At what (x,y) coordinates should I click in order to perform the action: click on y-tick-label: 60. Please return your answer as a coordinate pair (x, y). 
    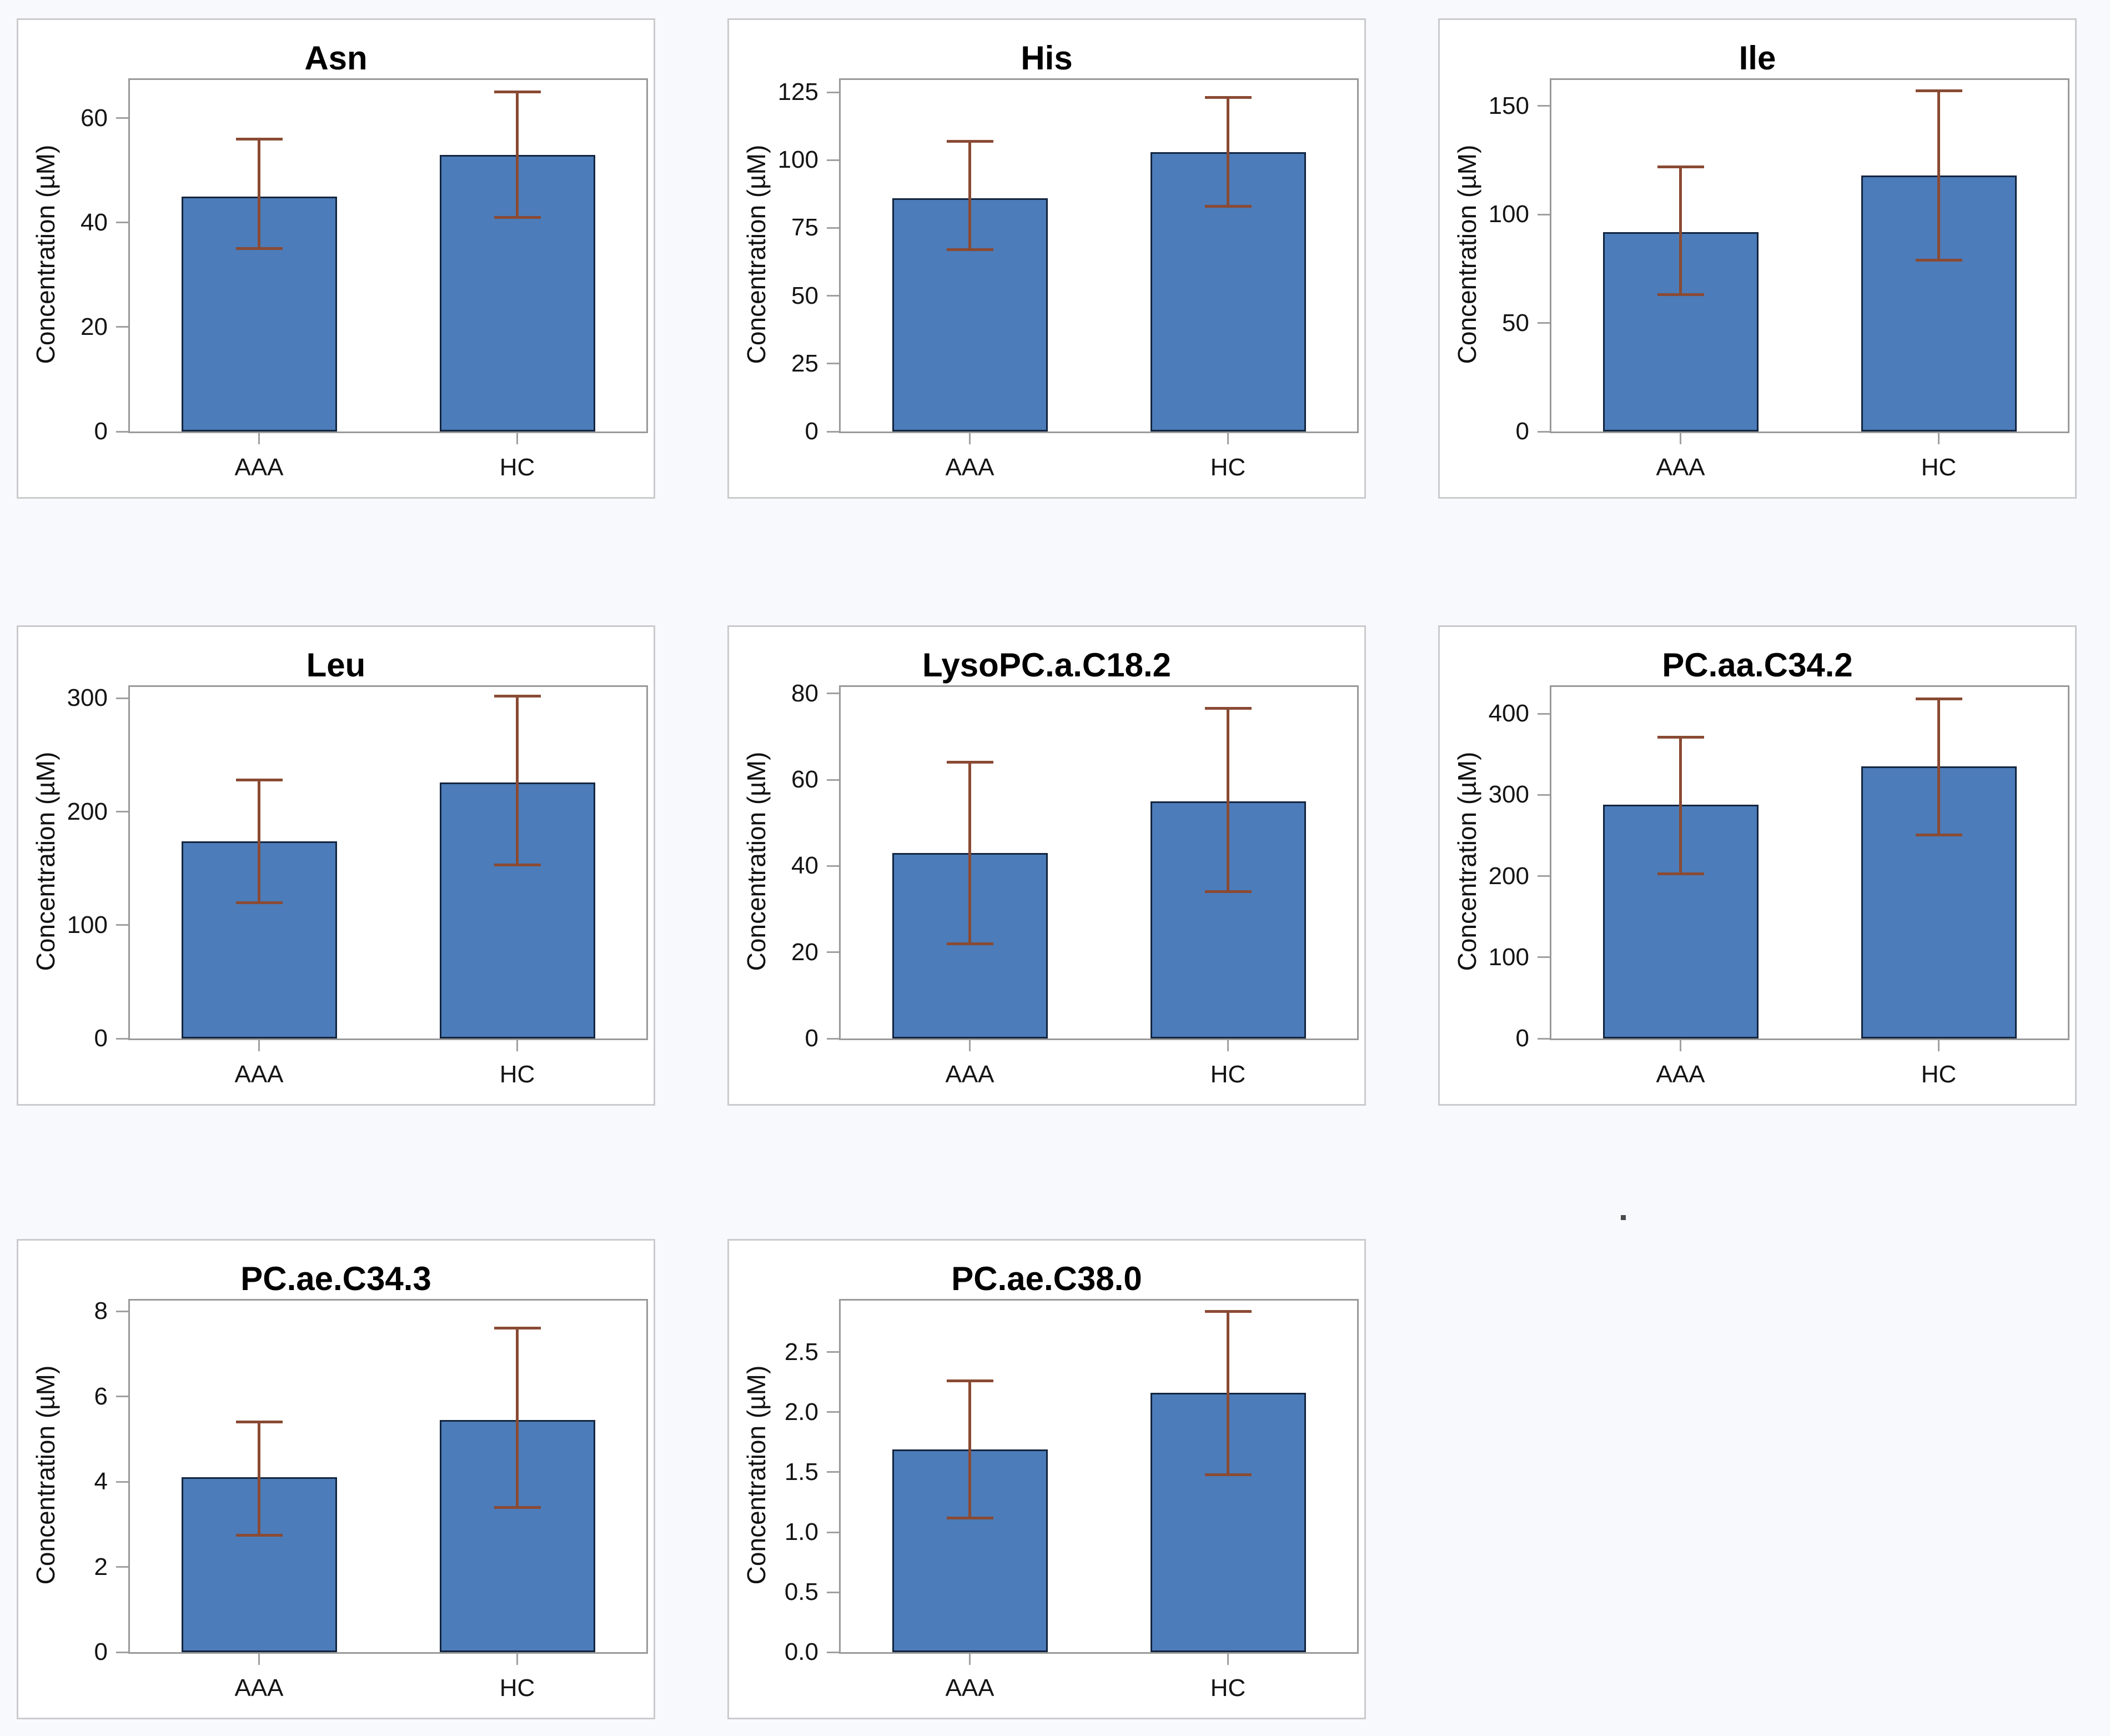
    Looking at the image, I should click on (804, 779).